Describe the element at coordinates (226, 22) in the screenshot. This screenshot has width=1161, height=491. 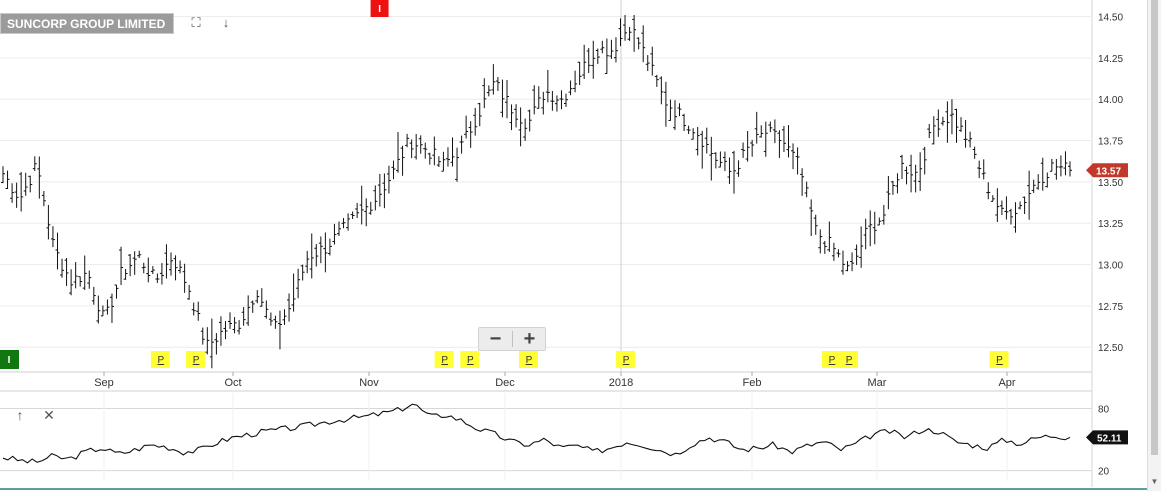
I see `arrow-down-icon: ↓` at that location.